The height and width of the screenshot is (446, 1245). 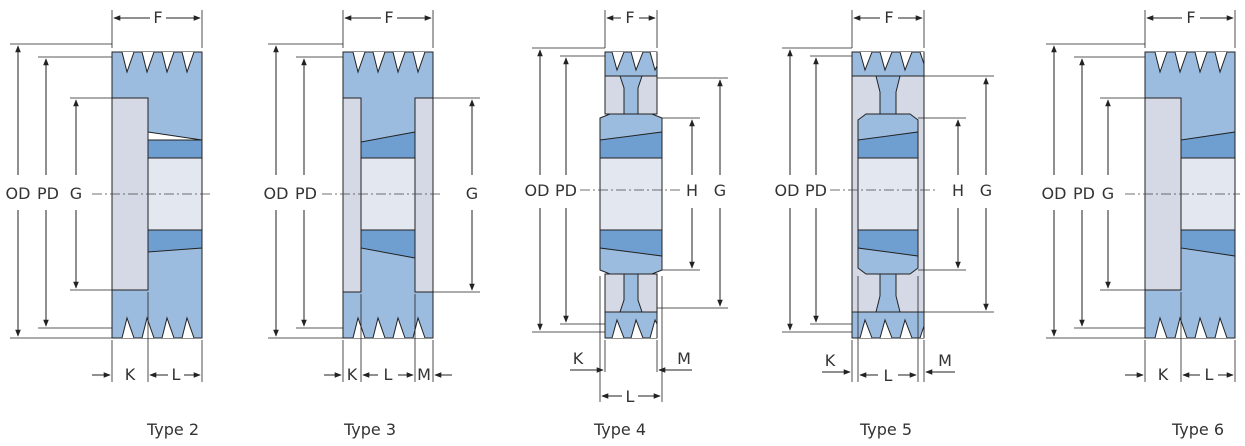 What do you see at coordinates (172, 429) in the screenshot?
I see `caption-type2: Type 2` at bounding box center [172, 429].